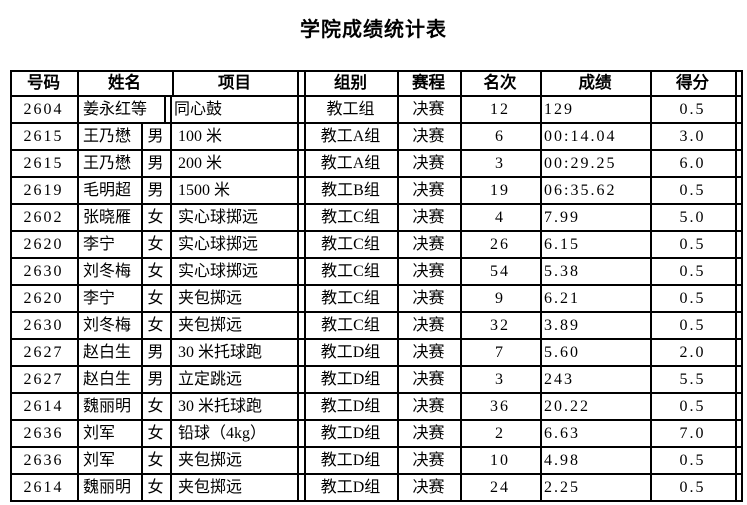 The height and width of the screenshot is (505, 747). Describe the element at coordinates (43, 190) in the screenshot. I see `cell-num: 2619` at that location.